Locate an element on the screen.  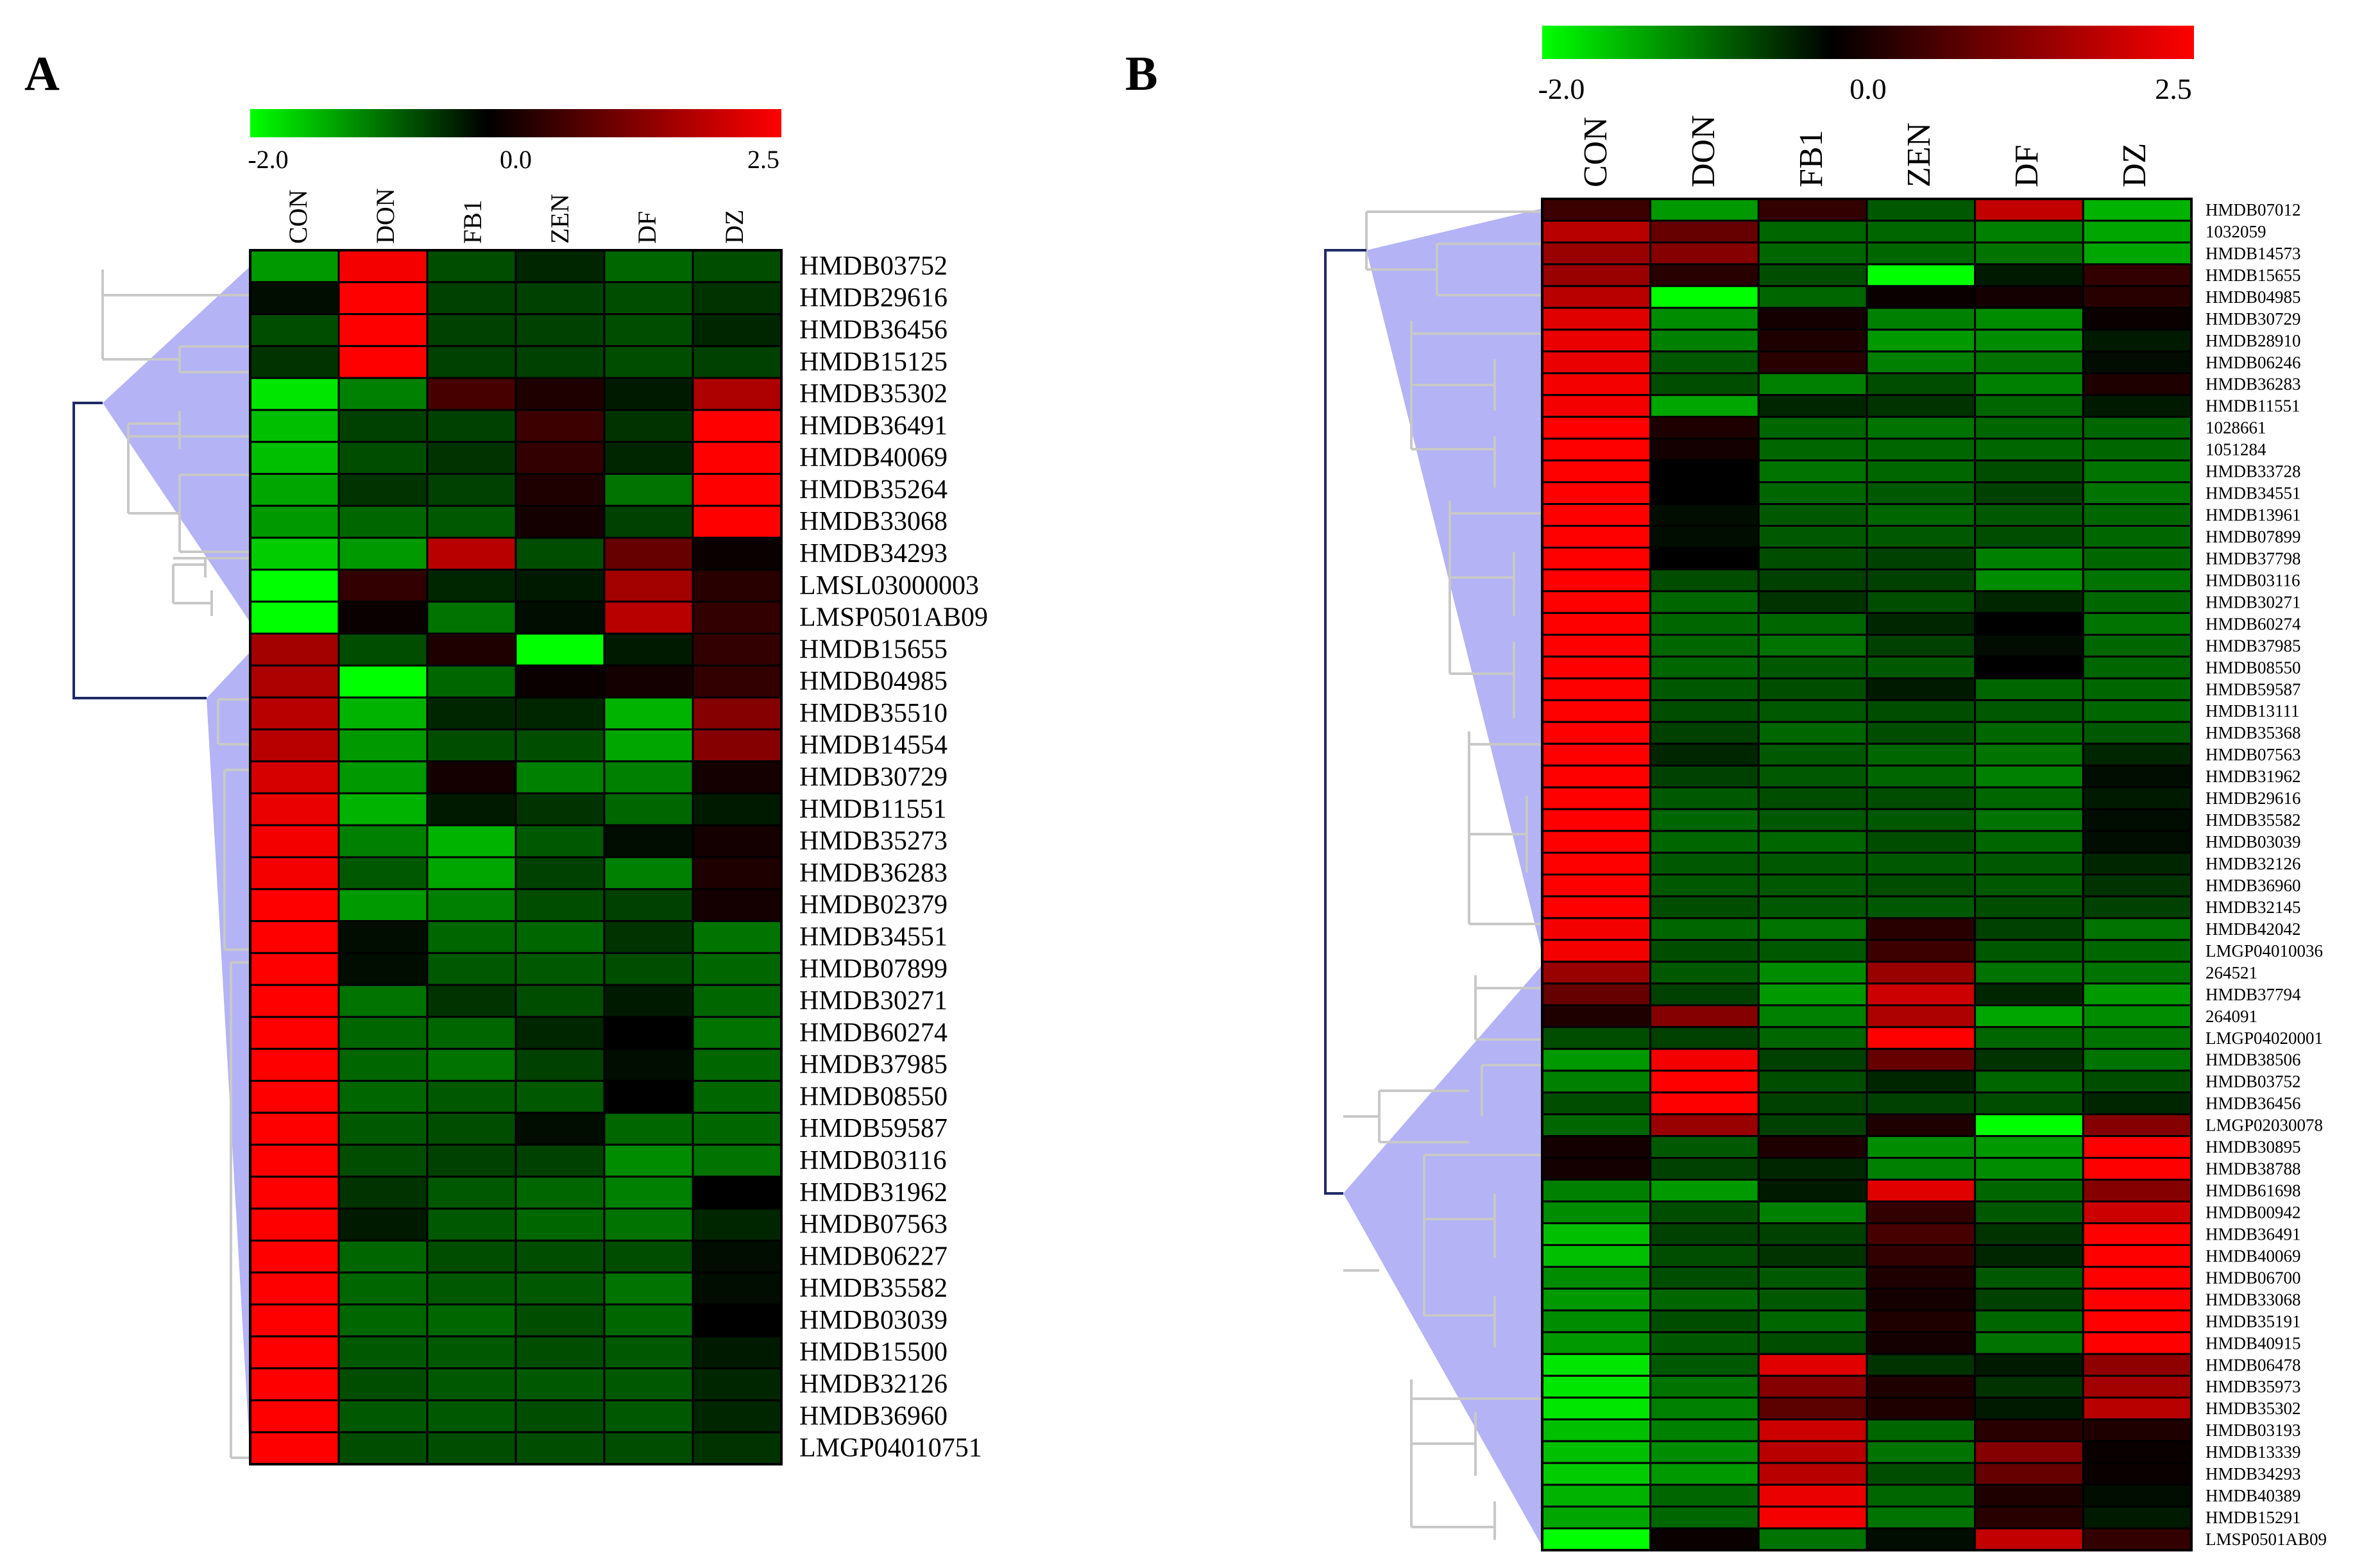
row-label: HMDB60274 is located at coordinates (873, 1033).